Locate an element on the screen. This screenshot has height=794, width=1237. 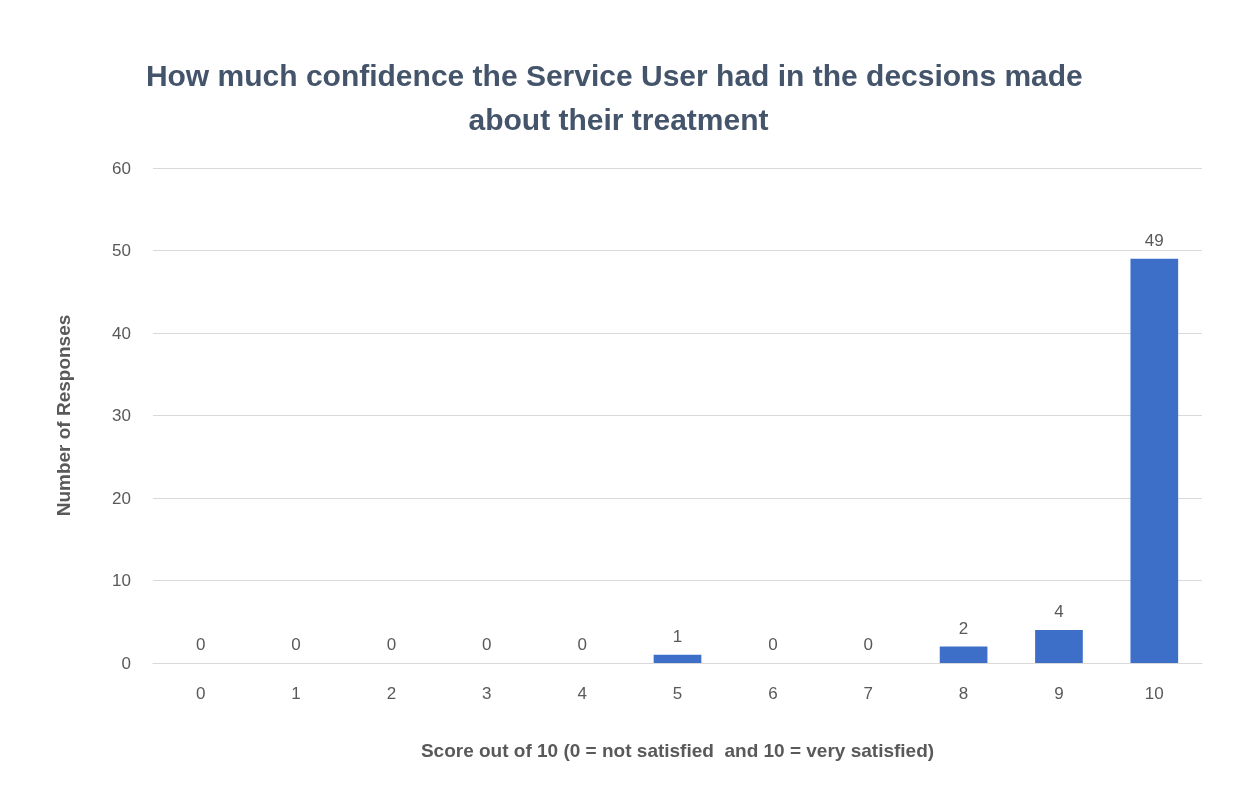
x-tick-label: 5 is located at coordinates (677, 693).